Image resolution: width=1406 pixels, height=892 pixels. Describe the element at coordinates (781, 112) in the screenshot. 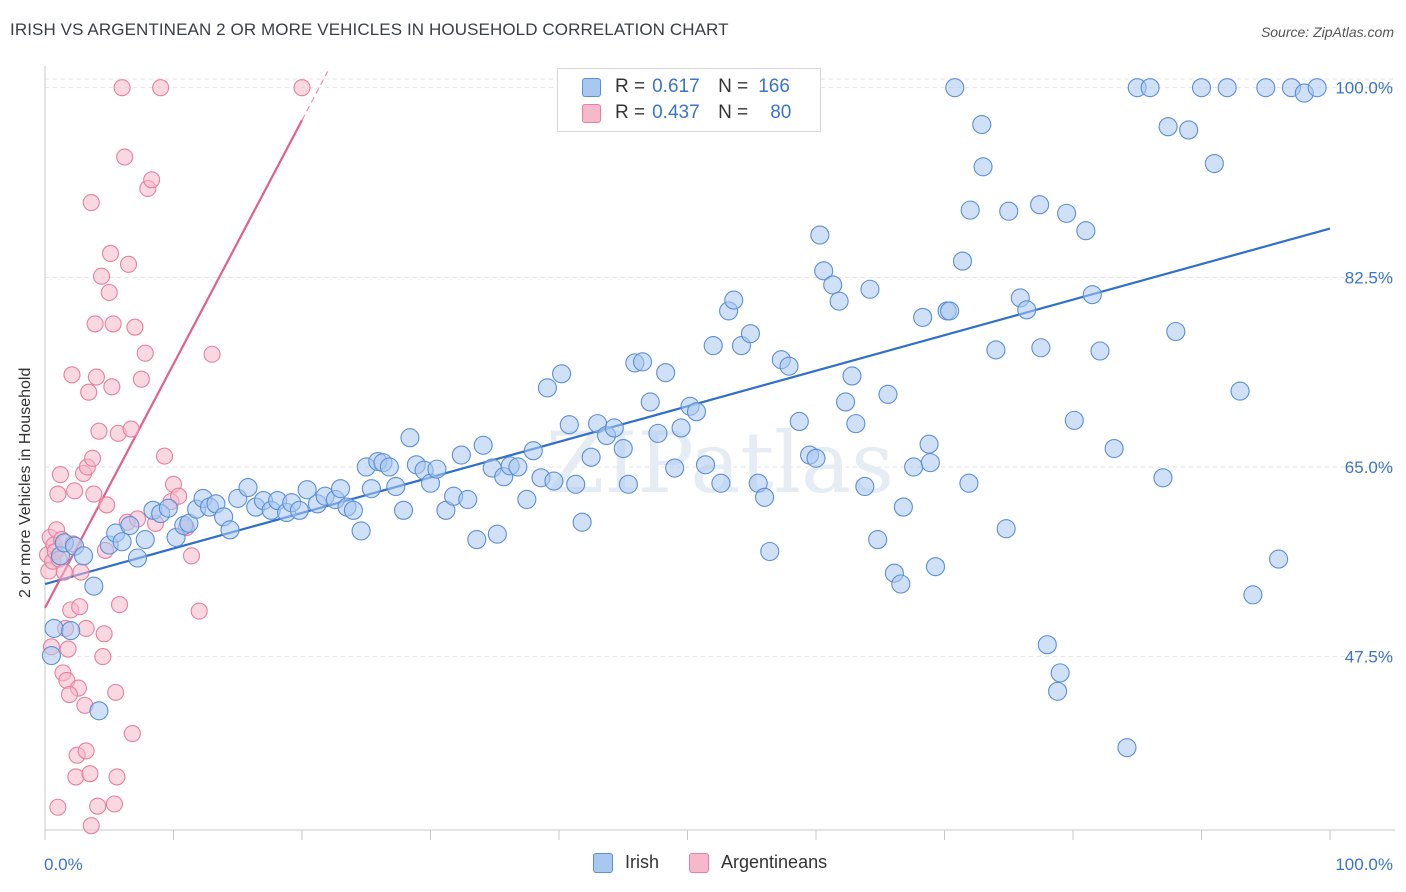

I see `legend-n-value-argentineans: 80` at that location.